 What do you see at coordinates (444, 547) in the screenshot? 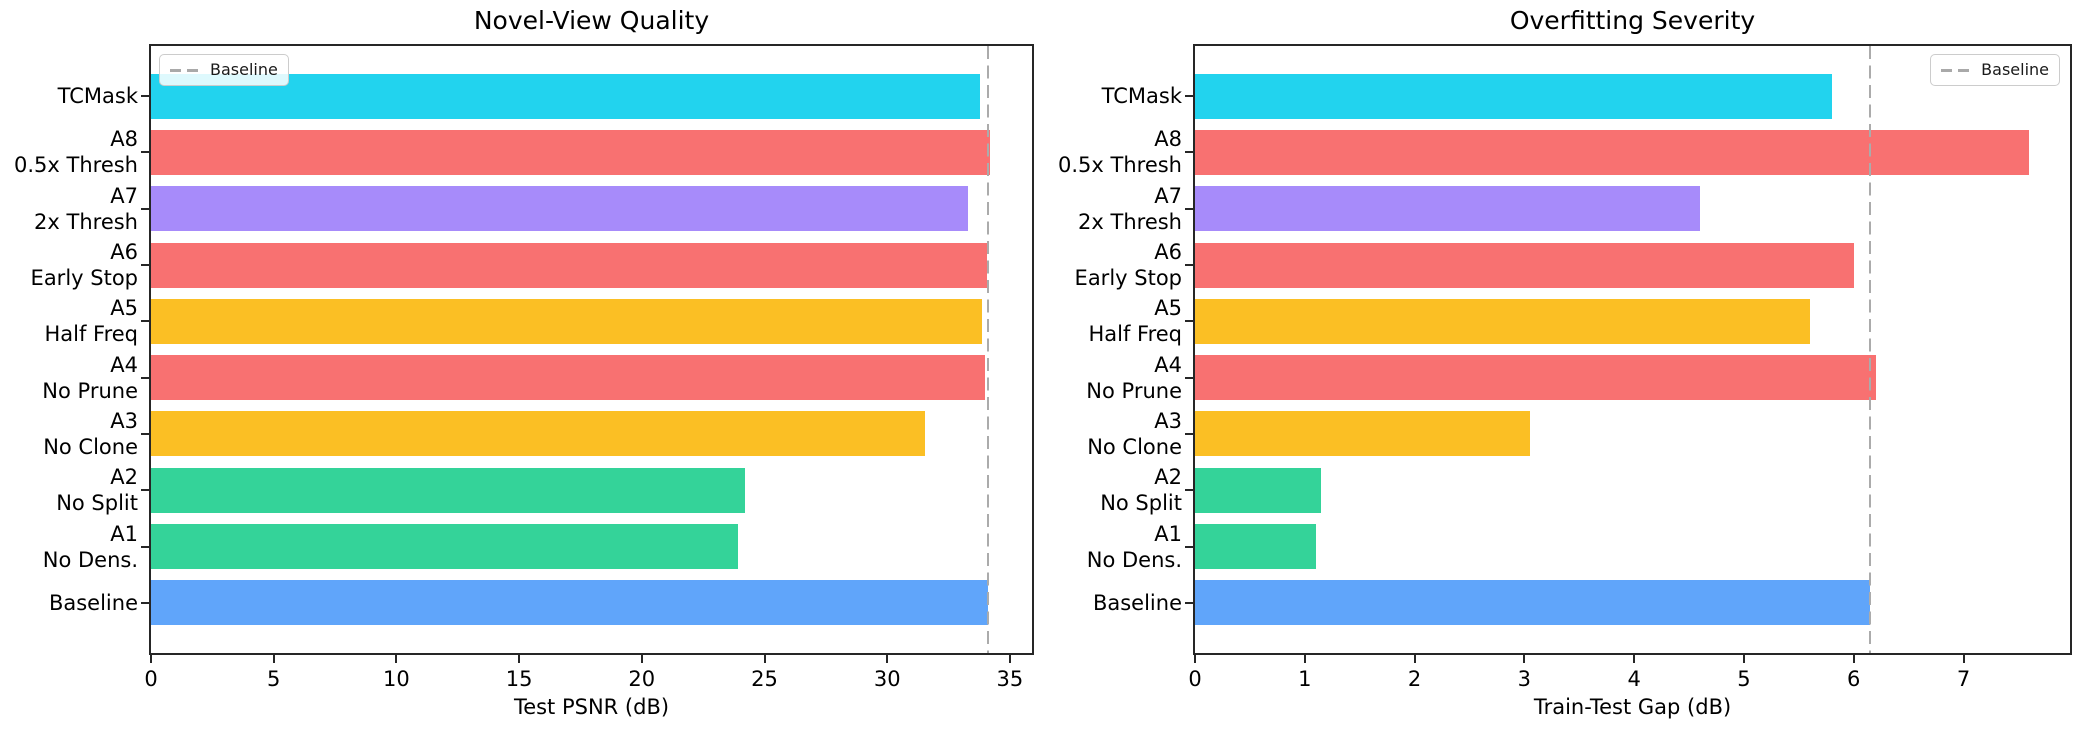
I see `bar-a1-no-dens-psnr` at bounding box center [444, 547].